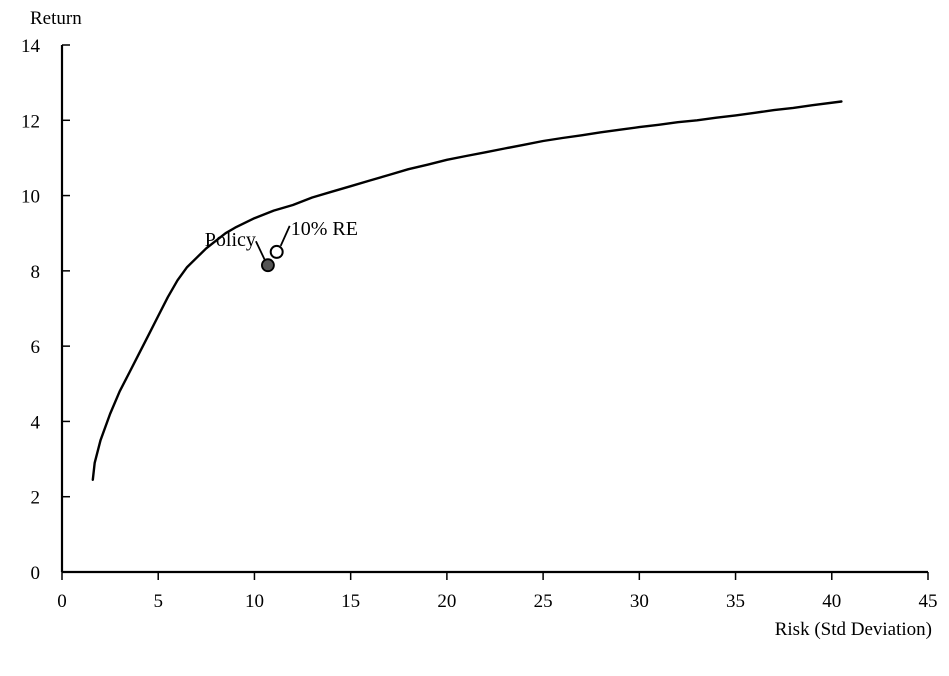 This screenshot has height=676, width=949. I want to click on y-axis-title: Return, so click(56, 18).